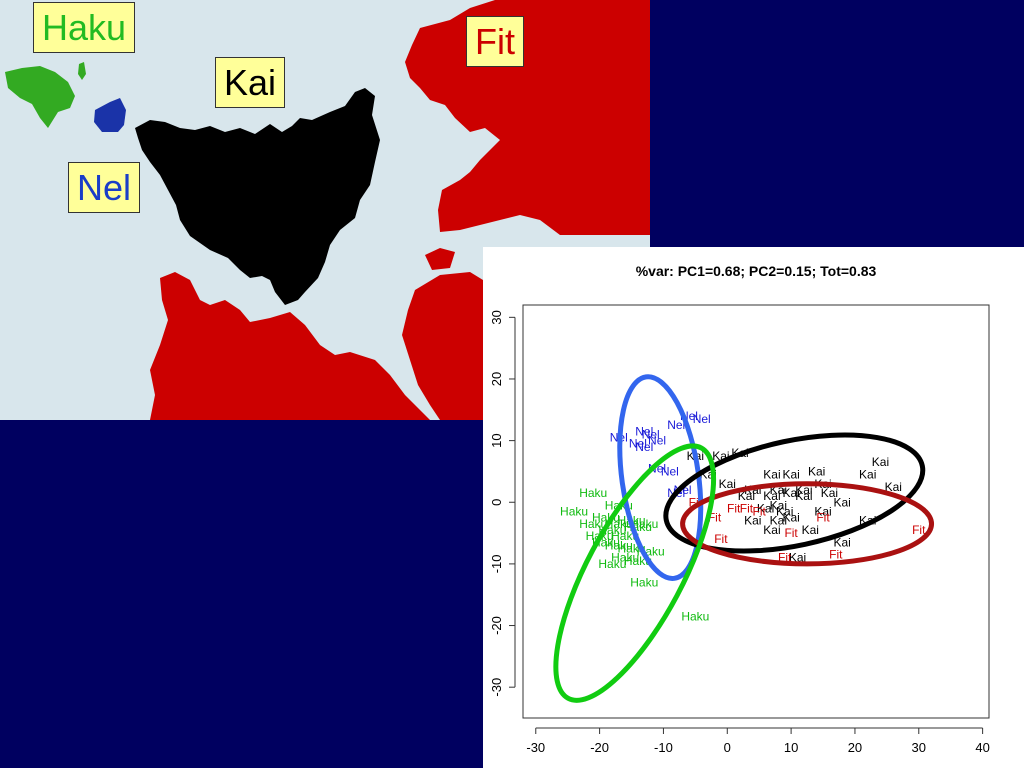  Describe the element at coordinates (257, 196) in the screenshot. I see `kai-region` at that location.